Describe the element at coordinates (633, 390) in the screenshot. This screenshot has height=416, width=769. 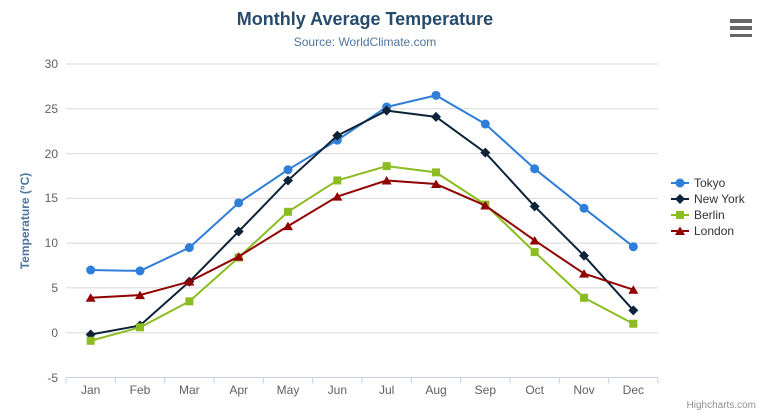
I see `x-axis-label-dec: Dec` at that location.